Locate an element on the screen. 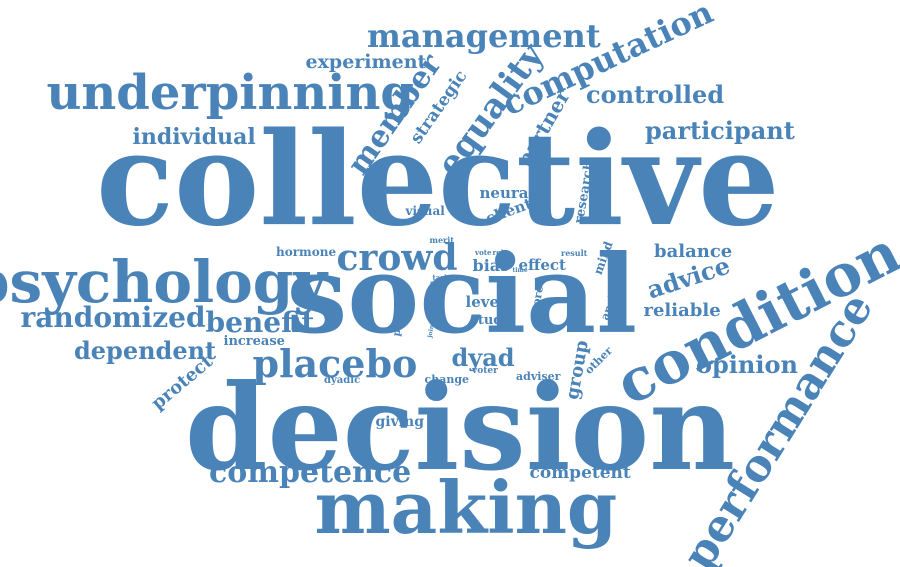  word-role: role is located at coordinates (500, 252).